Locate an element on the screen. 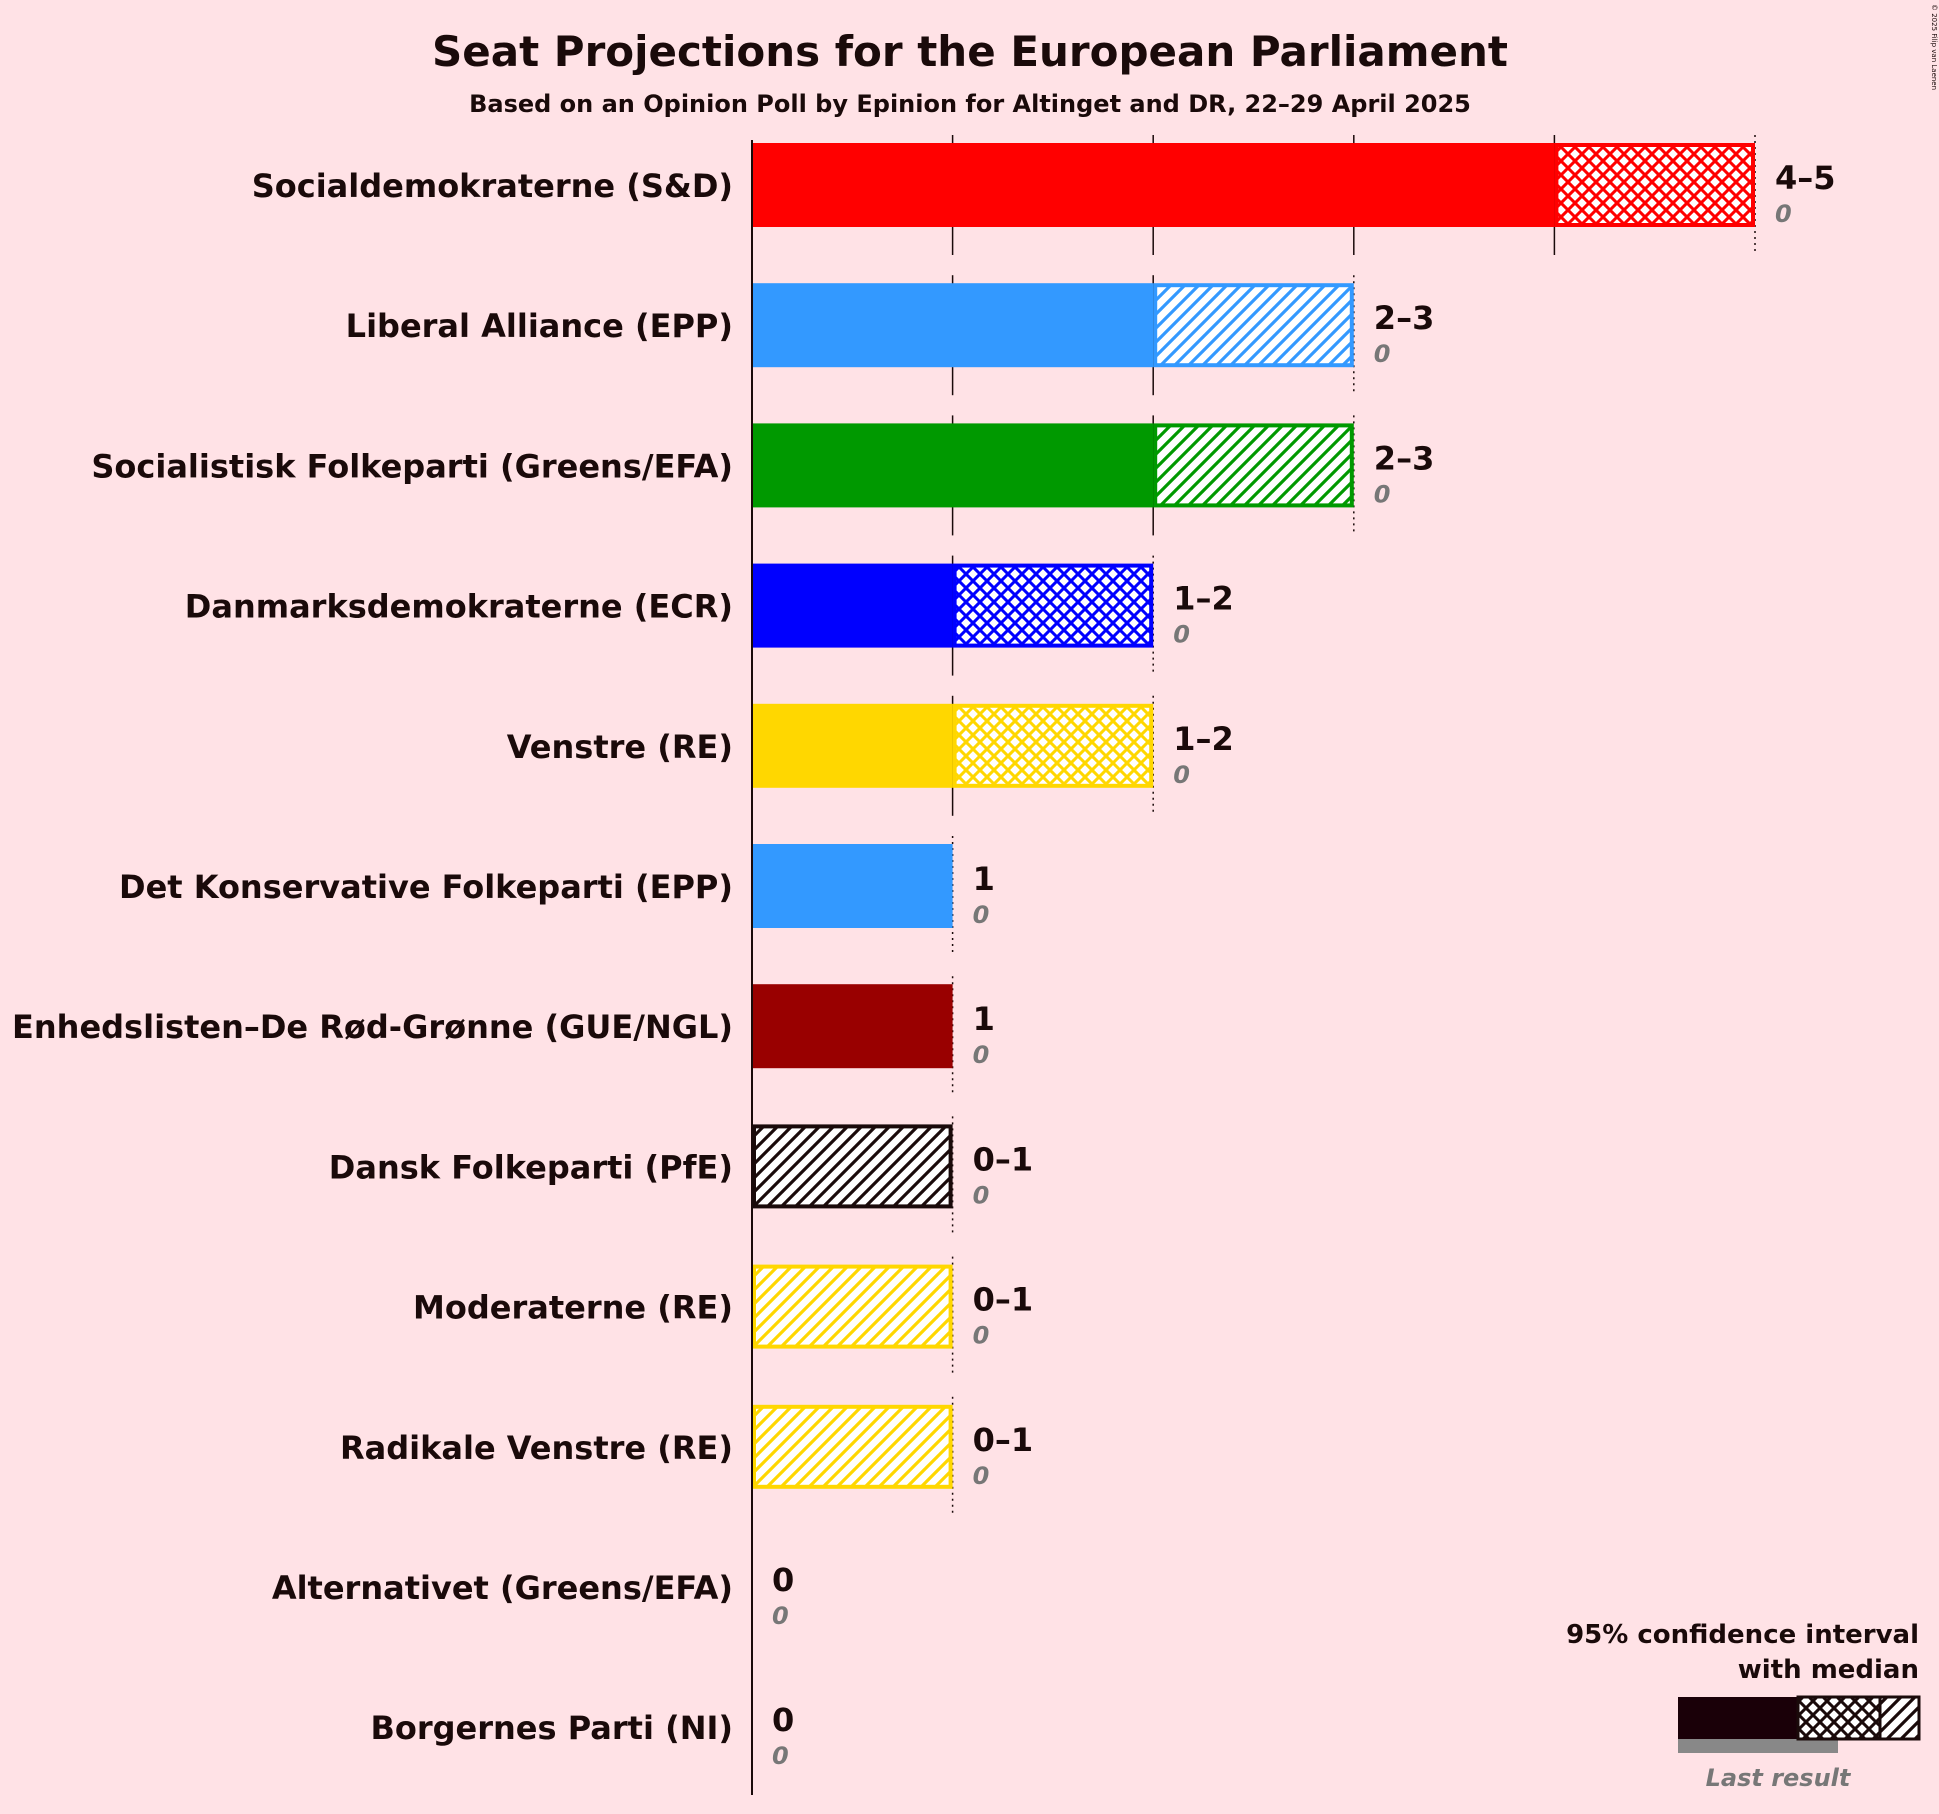 This screenshot has height=1814, width=1939. last-result-label-danmarksdemokraterne-ecr: 0 is located at coordinates (1181, 635).